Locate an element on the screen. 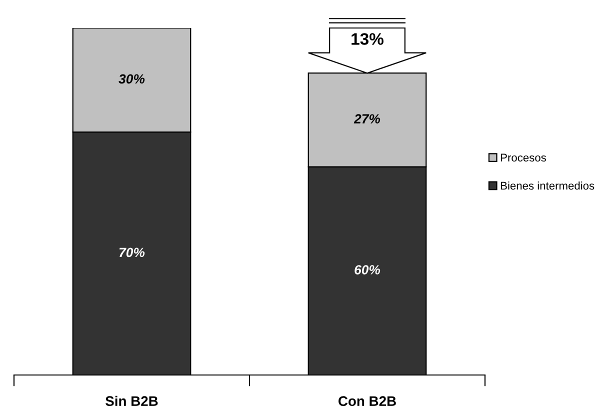  data-label: 27% is located at coordinates (367, 119).